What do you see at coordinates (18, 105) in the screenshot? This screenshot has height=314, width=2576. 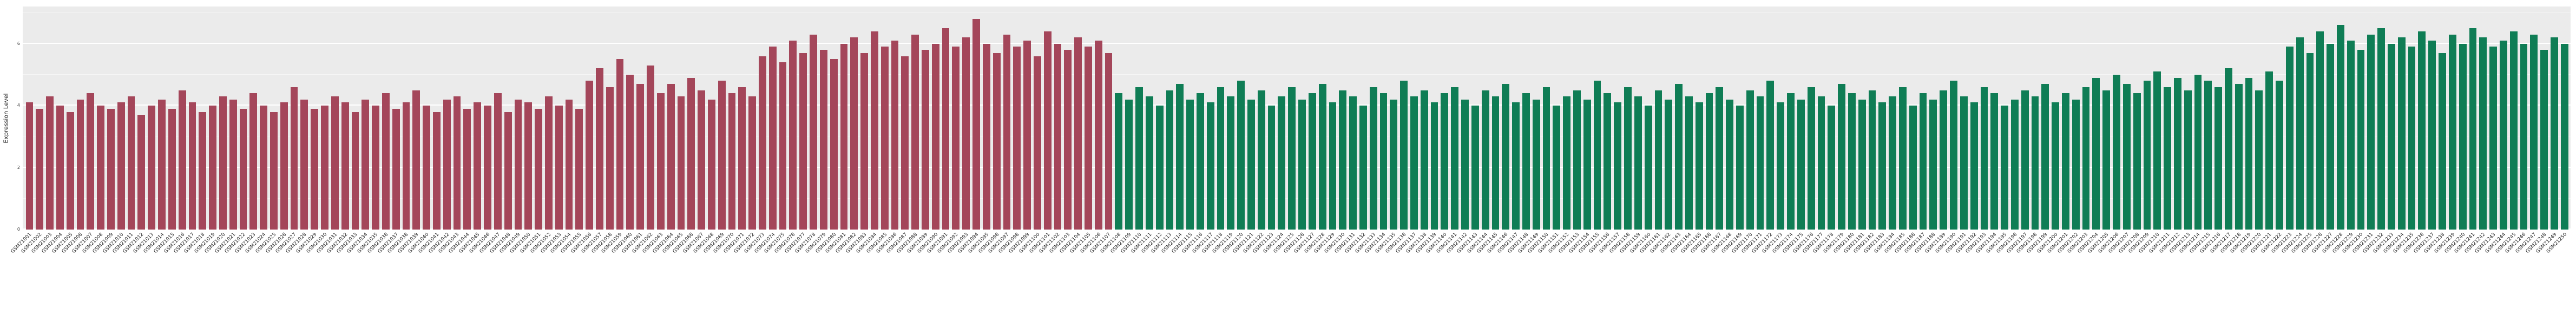 I see `y-tick-label: 4` at bounding box center [18, 105].